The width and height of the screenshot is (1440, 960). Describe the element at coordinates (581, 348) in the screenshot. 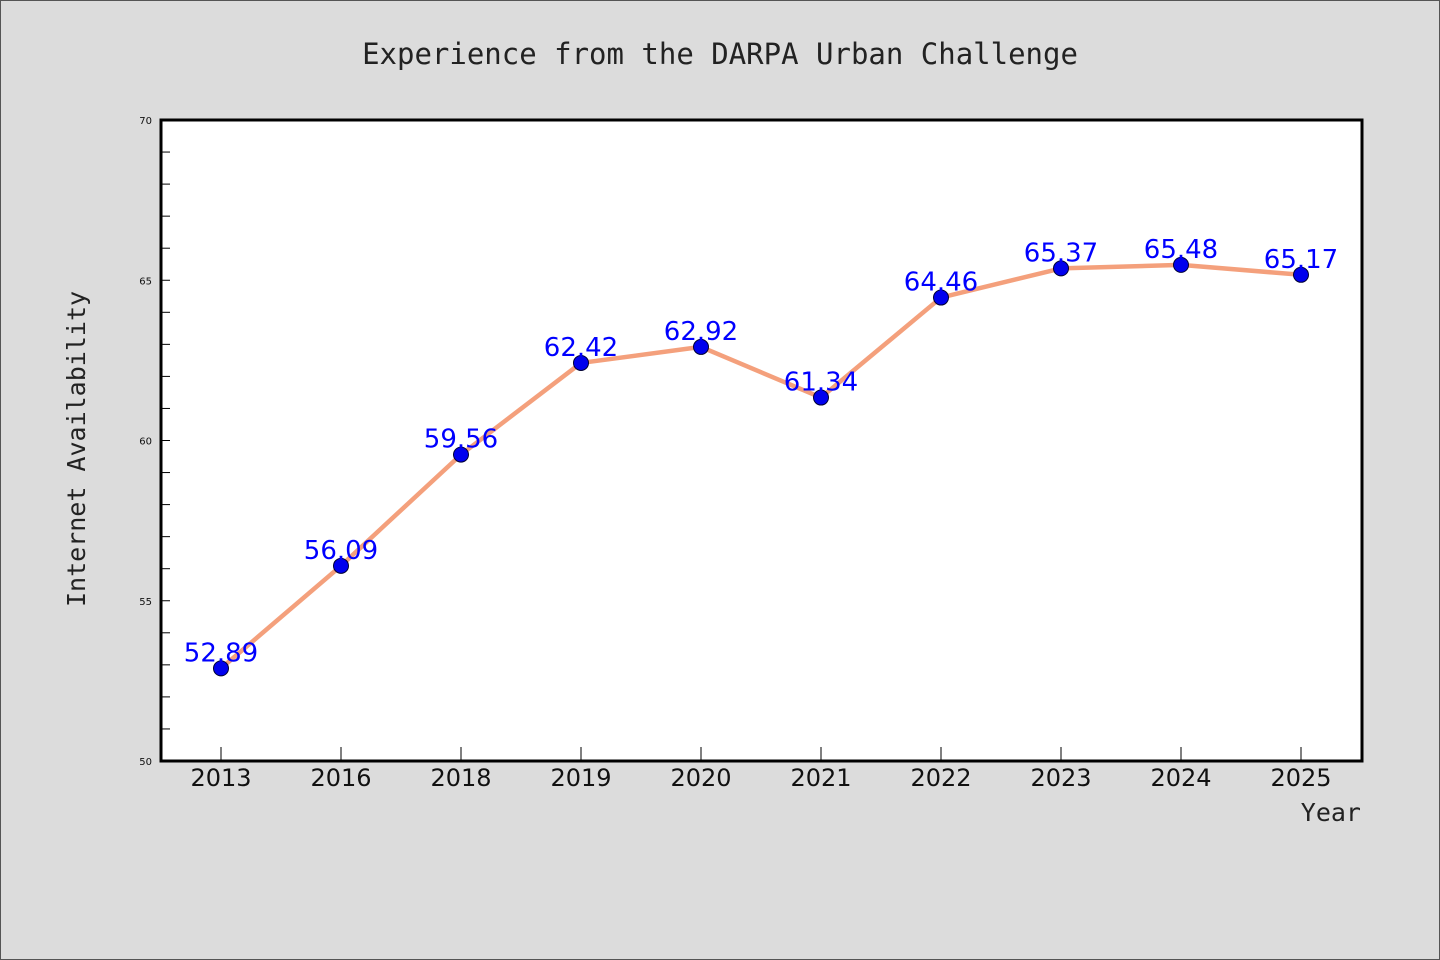

I see `data-label: 62.42` at that location.